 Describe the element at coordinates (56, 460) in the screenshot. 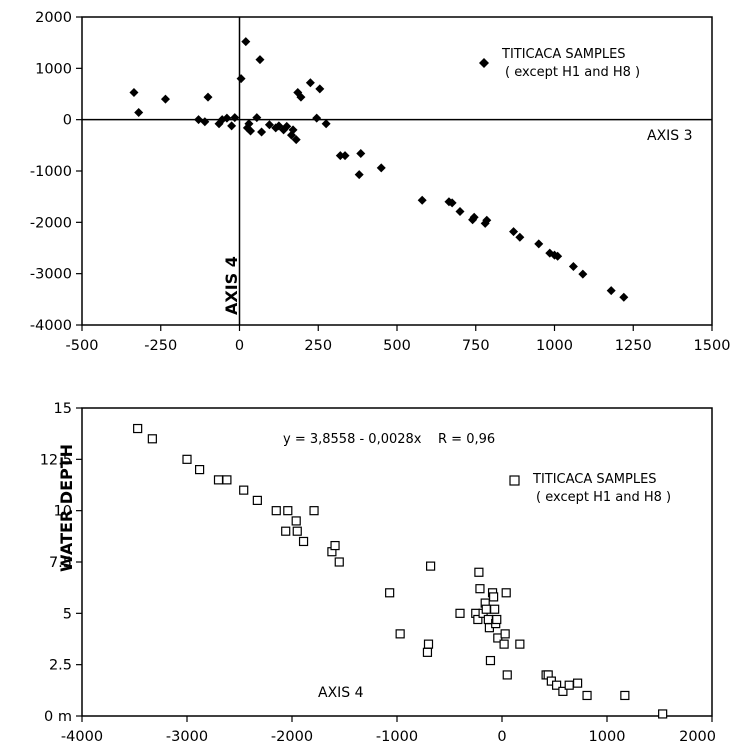

I see `chart-2-y-tick-label: 12.5` at that location.